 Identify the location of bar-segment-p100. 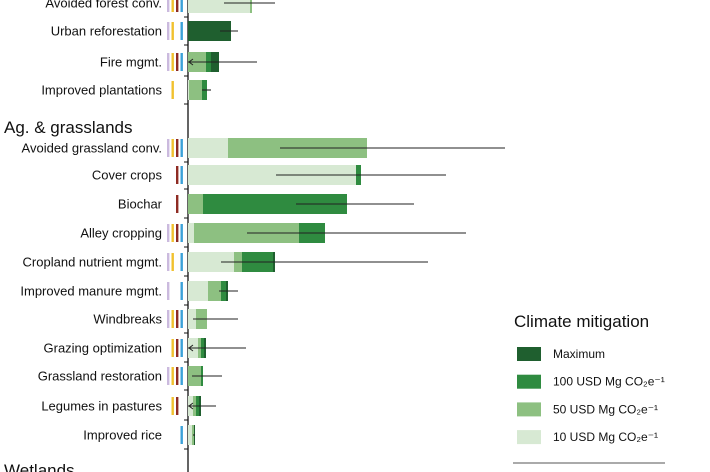
(275, 204).